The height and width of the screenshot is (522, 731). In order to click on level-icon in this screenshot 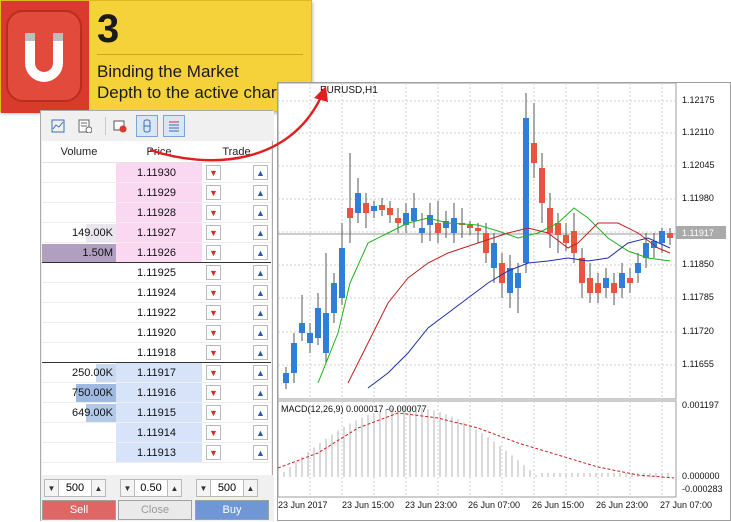, I will do `click(147, 126)`.